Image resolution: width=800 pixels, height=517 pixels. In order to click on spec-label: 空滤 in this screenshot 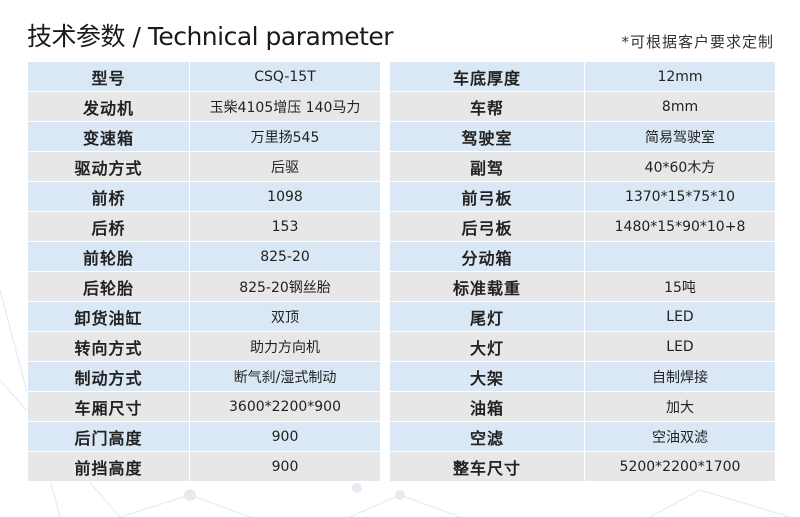, I will do `click(487, 436)`.